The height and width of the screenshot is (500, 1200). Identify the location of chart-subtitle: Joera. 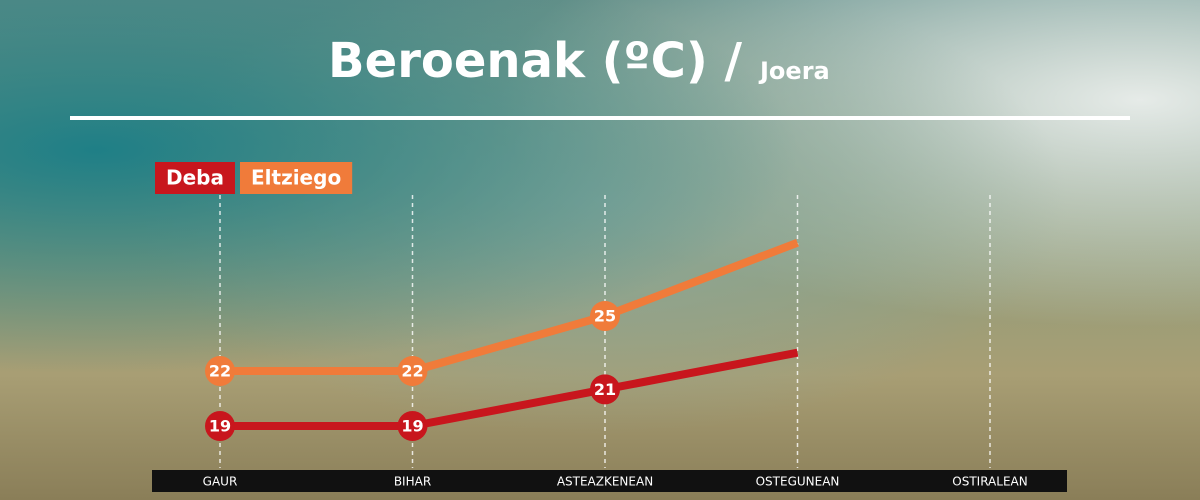
(794, 71).